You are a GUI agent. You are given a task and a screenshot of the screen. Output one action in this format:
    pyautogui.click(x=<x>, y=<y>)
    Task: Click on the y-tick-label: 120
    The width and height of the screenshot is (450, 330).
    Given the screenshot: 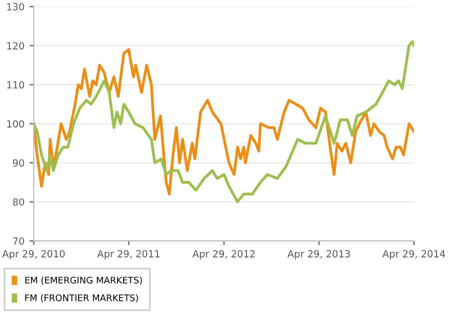 What is the action you would take?
    pyautogui.click(x=15, y=46)
    